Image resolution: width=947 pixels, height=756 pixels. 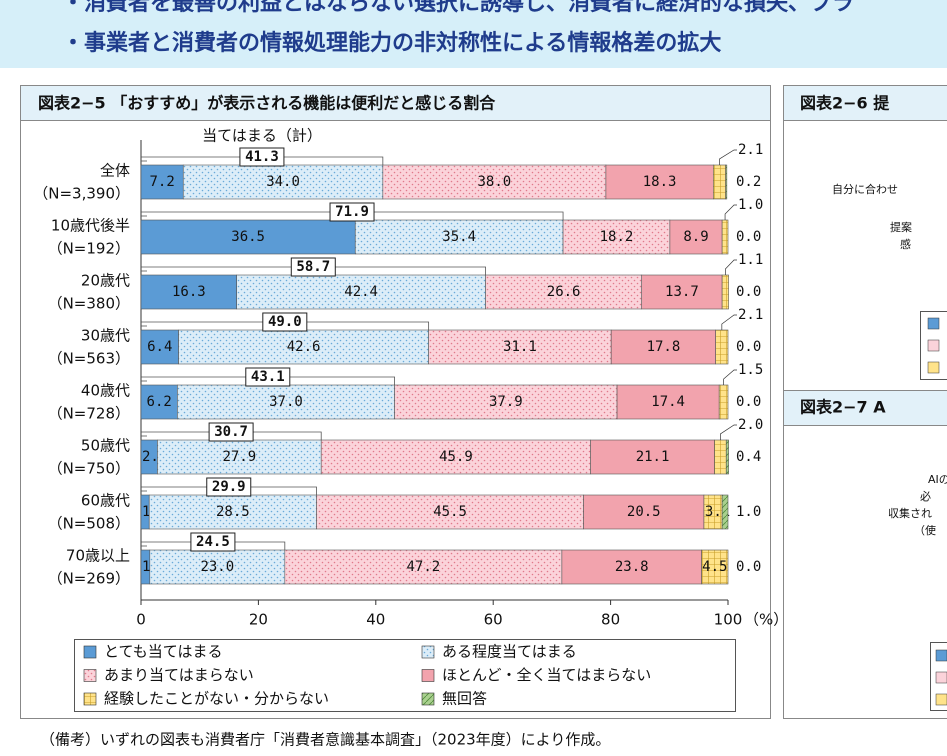 I want to click on totals-title: 当てはまる（計）, so click(x=262, y=136).